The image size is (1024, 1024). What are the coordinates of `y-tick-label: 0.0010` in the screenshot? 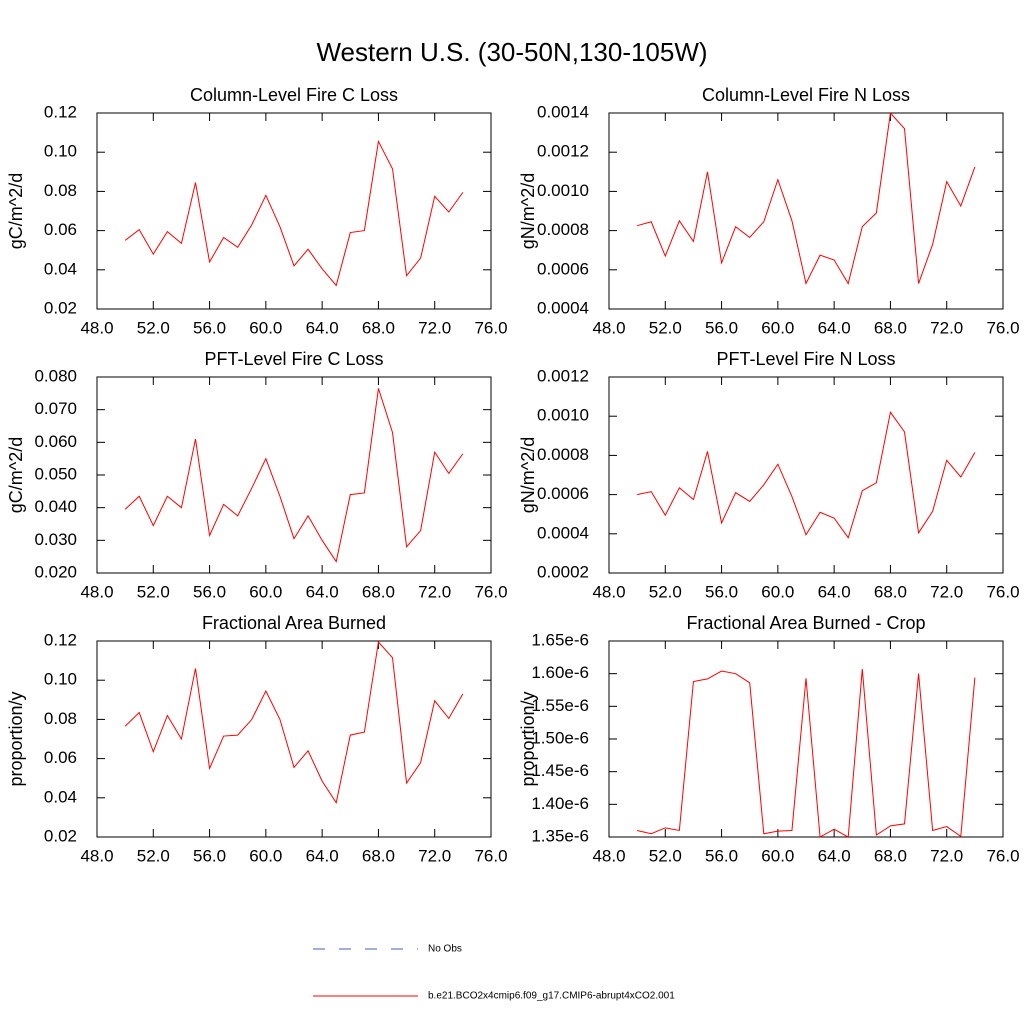 It's located at (563, 415).